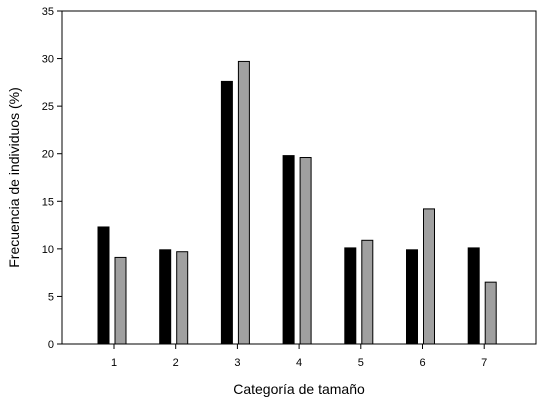  Describe the element at coordinates (237, 363) in the screenshot. I see `x-tick-label: 3` at that location.